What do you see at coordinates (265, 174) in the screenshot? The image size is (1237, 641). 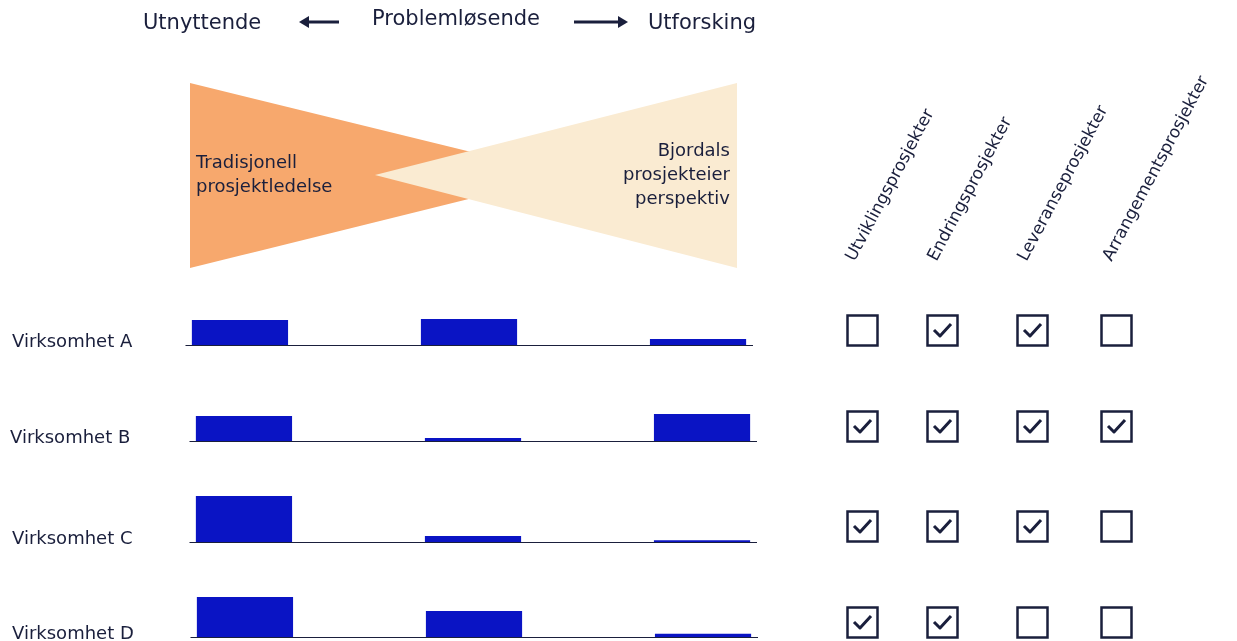 I see `text: Tradisjonell prosjektledelse` at bounding box center [265, 174].